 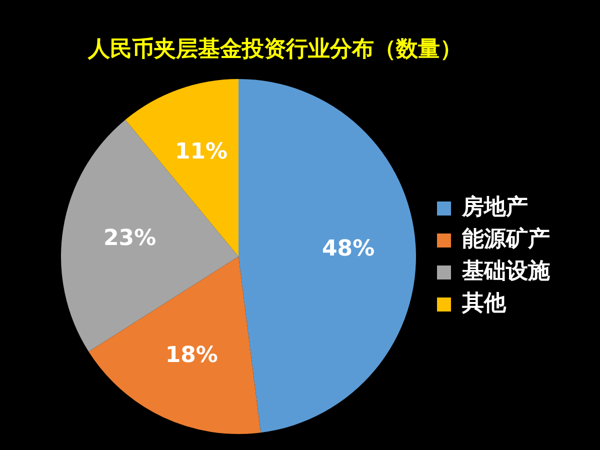 What do you see at coordinates (191, 355) in the screenshot?
I see `data-label: 18%` at bounding box center [191, 355].